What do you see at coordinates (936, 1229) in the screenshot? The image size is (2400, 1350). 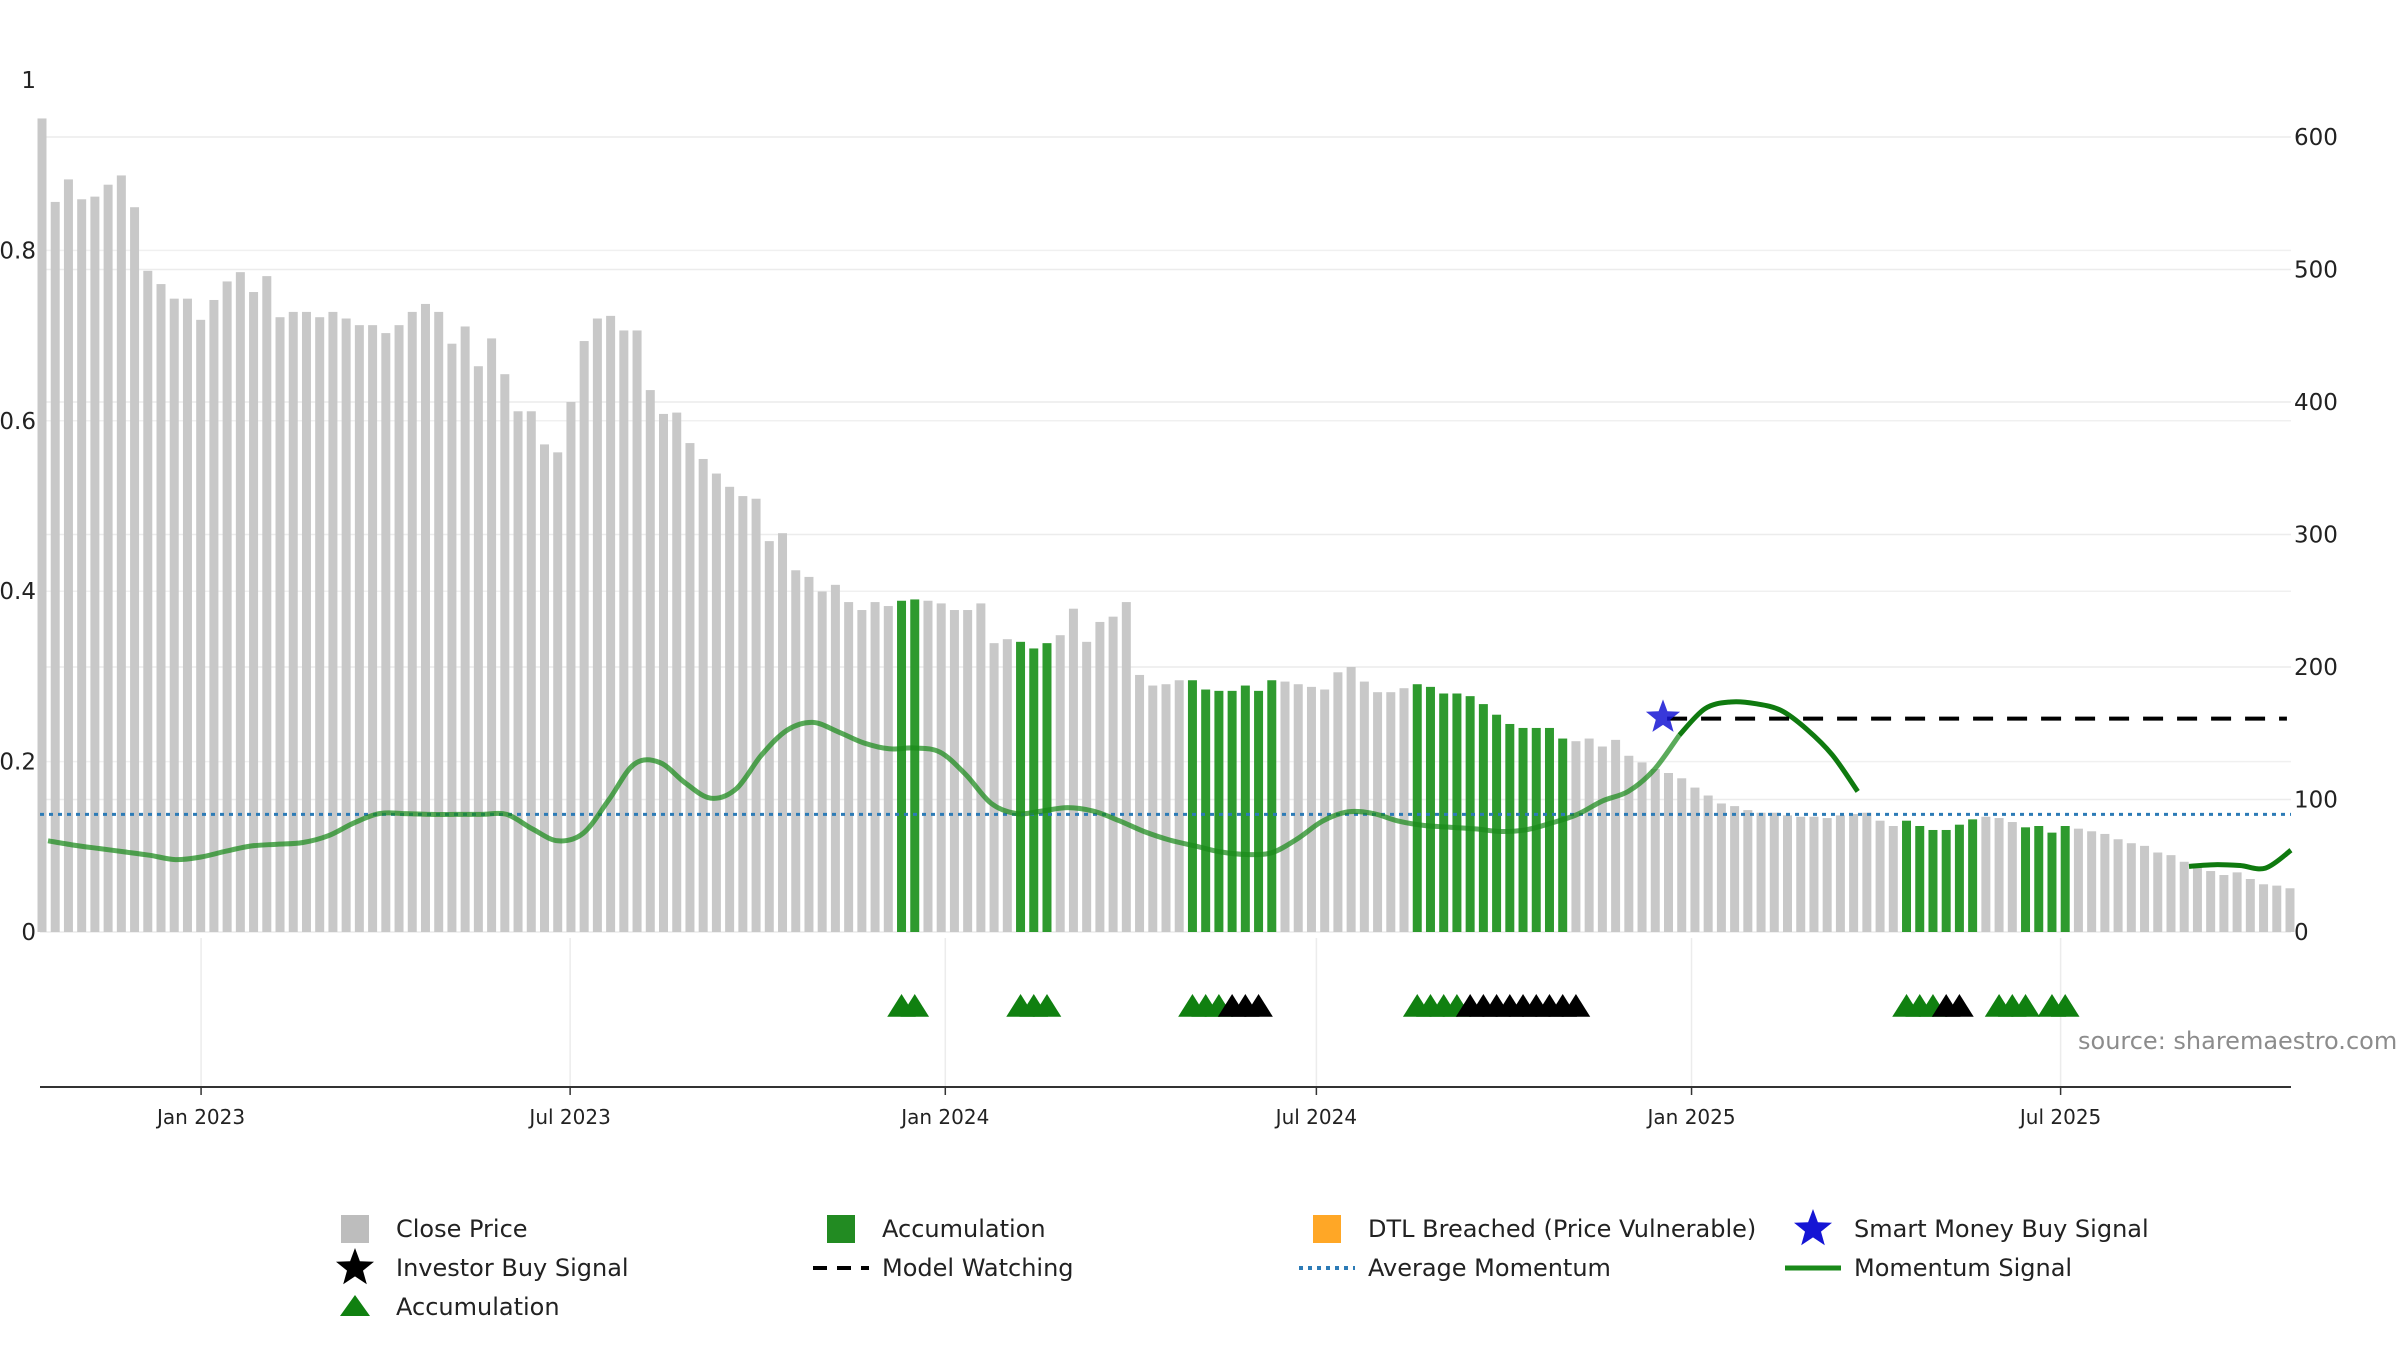 I see `legend-item-accum: Accumulation` at bounding box center [936, 1229].